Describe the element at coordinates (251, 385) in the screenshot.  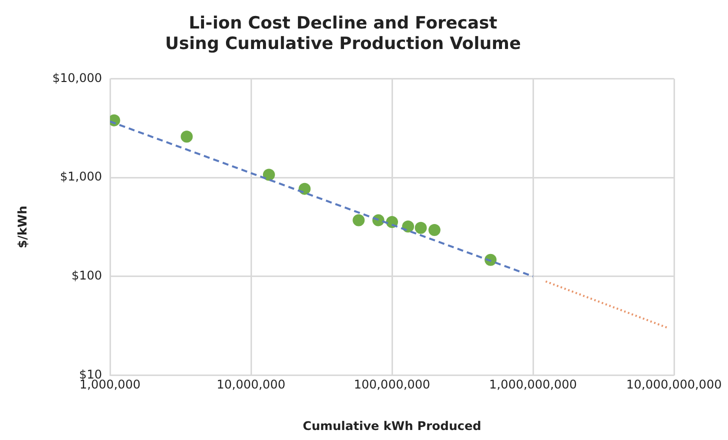
I see `x-tick-label: 10,000,000` at that location.